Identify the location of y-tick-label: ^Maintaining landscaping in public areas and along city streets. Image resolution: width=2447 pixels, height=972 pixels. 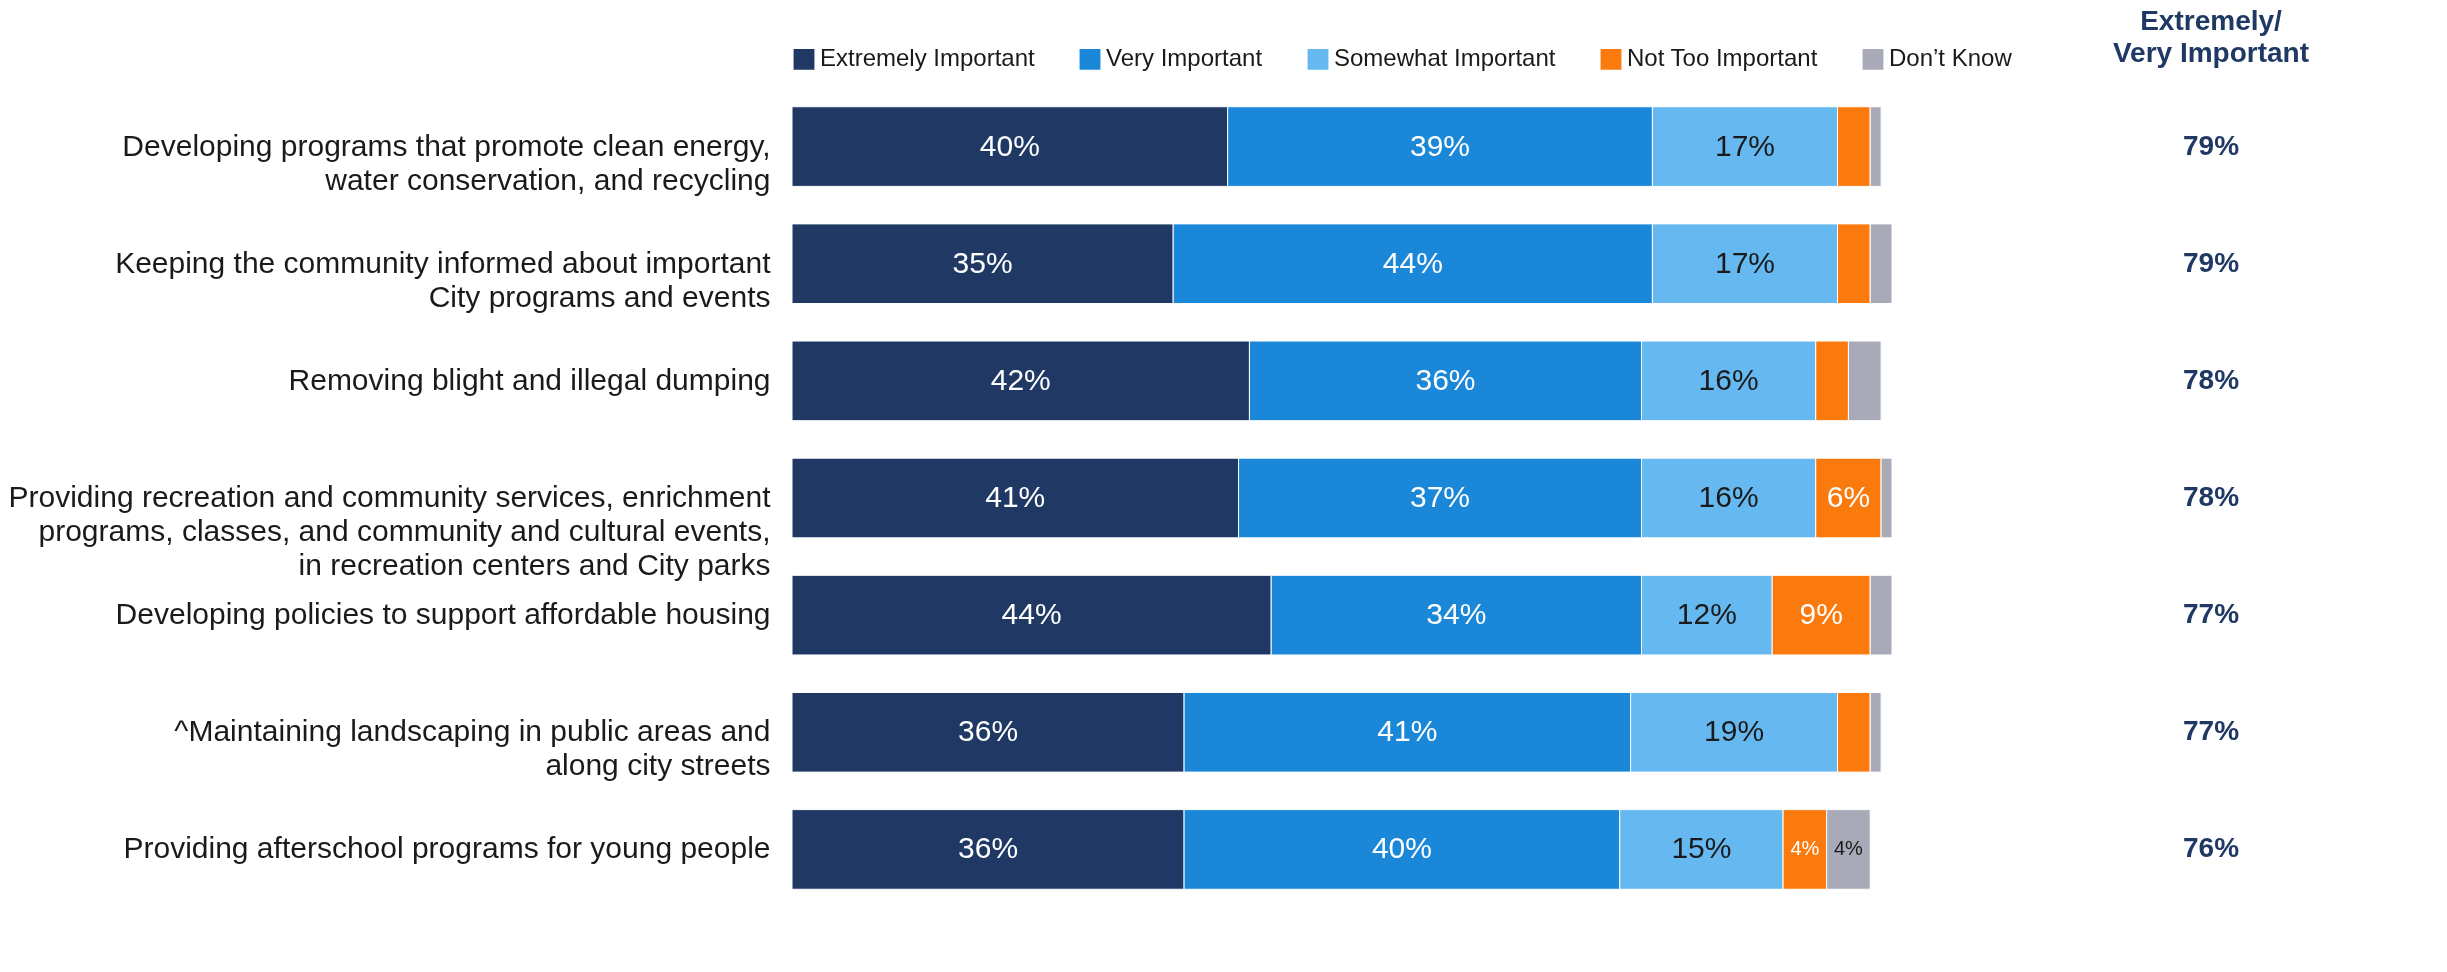
(472, 748).